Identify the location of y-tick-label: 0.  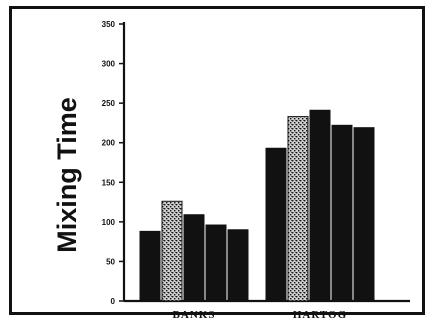
(113, 301).